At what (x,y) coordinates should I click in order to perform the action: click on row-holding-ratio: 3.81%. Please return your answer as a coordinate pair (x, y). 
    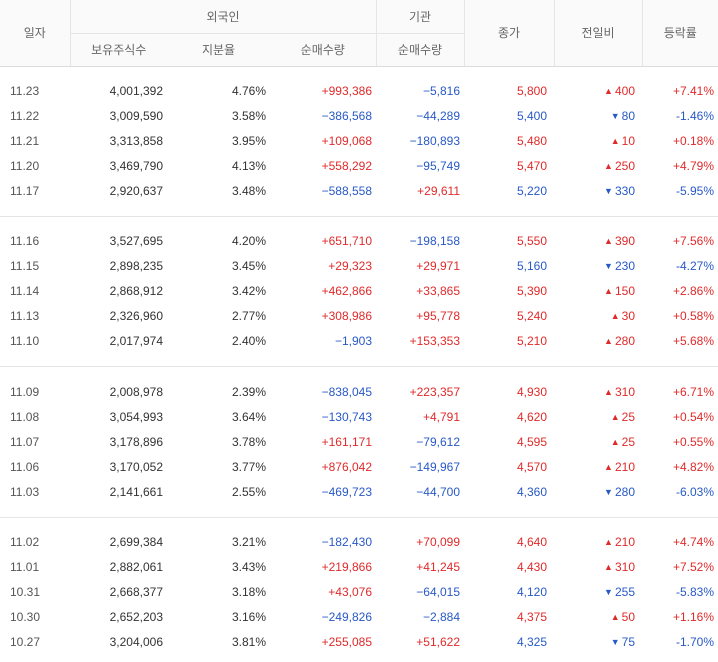
    Looking at the image, I should click on (248, 642).